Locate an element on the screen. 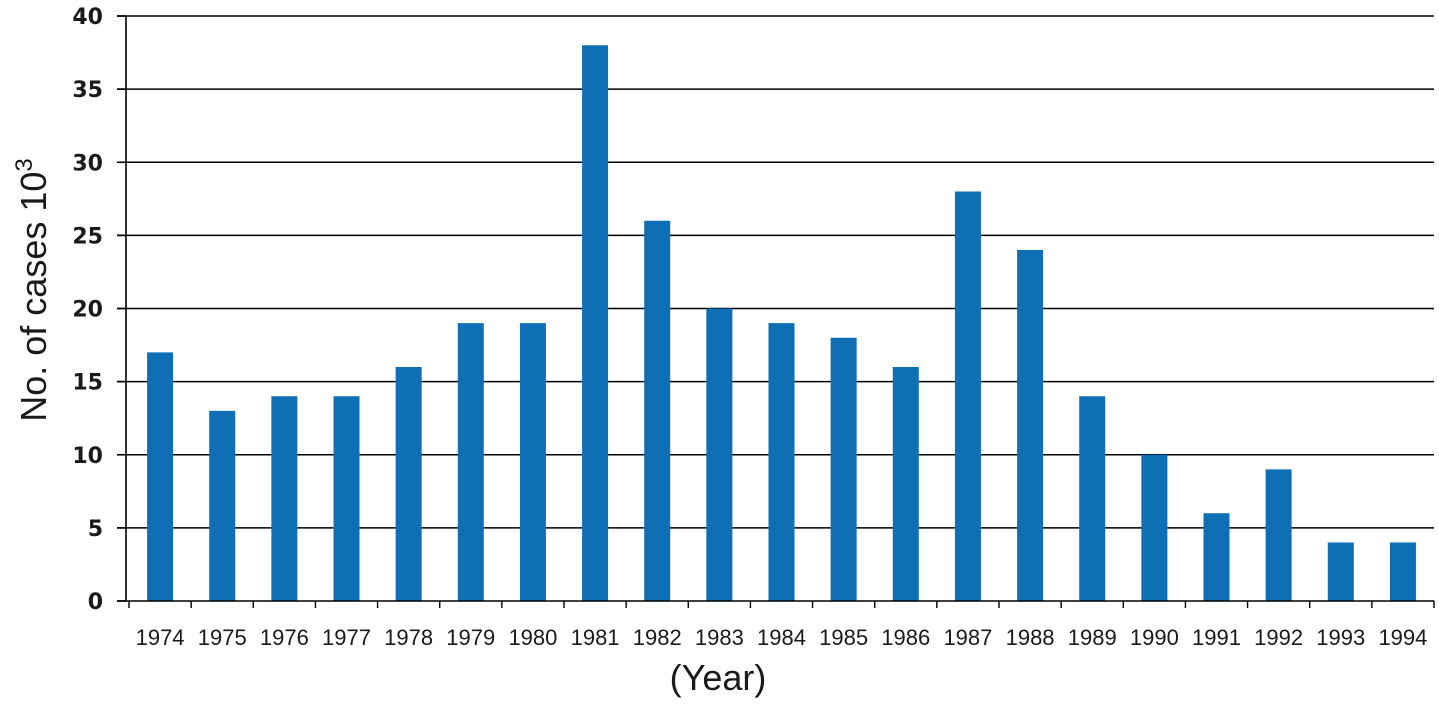  x-tick-label: 1982 is located at coordinates (657, 637).